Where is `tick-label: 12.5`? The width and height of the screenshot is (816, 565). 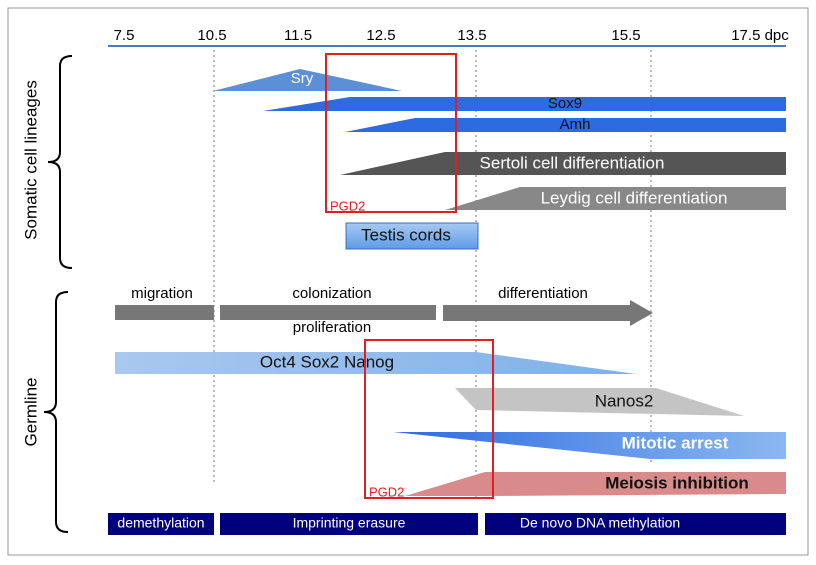 tick-label: 12.5 is located at coordinates (380, 35).